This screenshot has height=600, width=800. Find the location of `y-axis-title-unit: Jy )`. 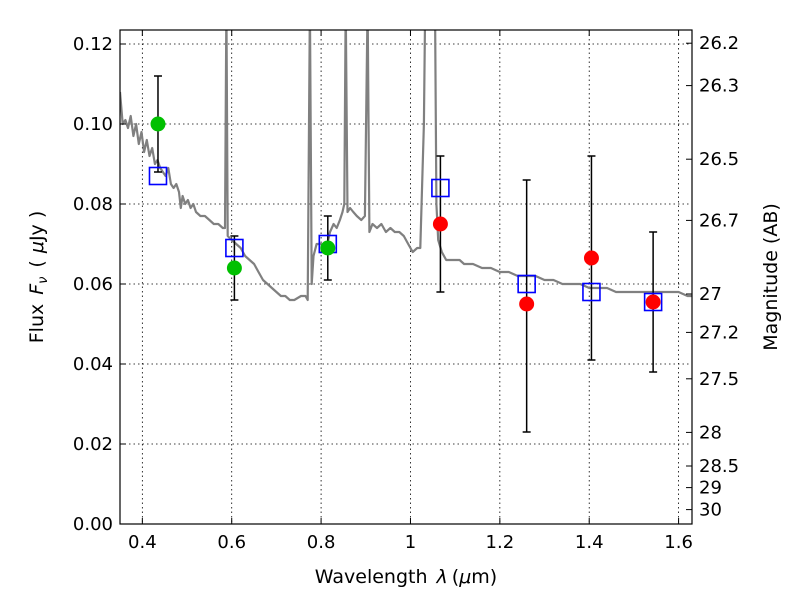

y-axis-title-unit: Jy ) is located at coordinates (37, 226).